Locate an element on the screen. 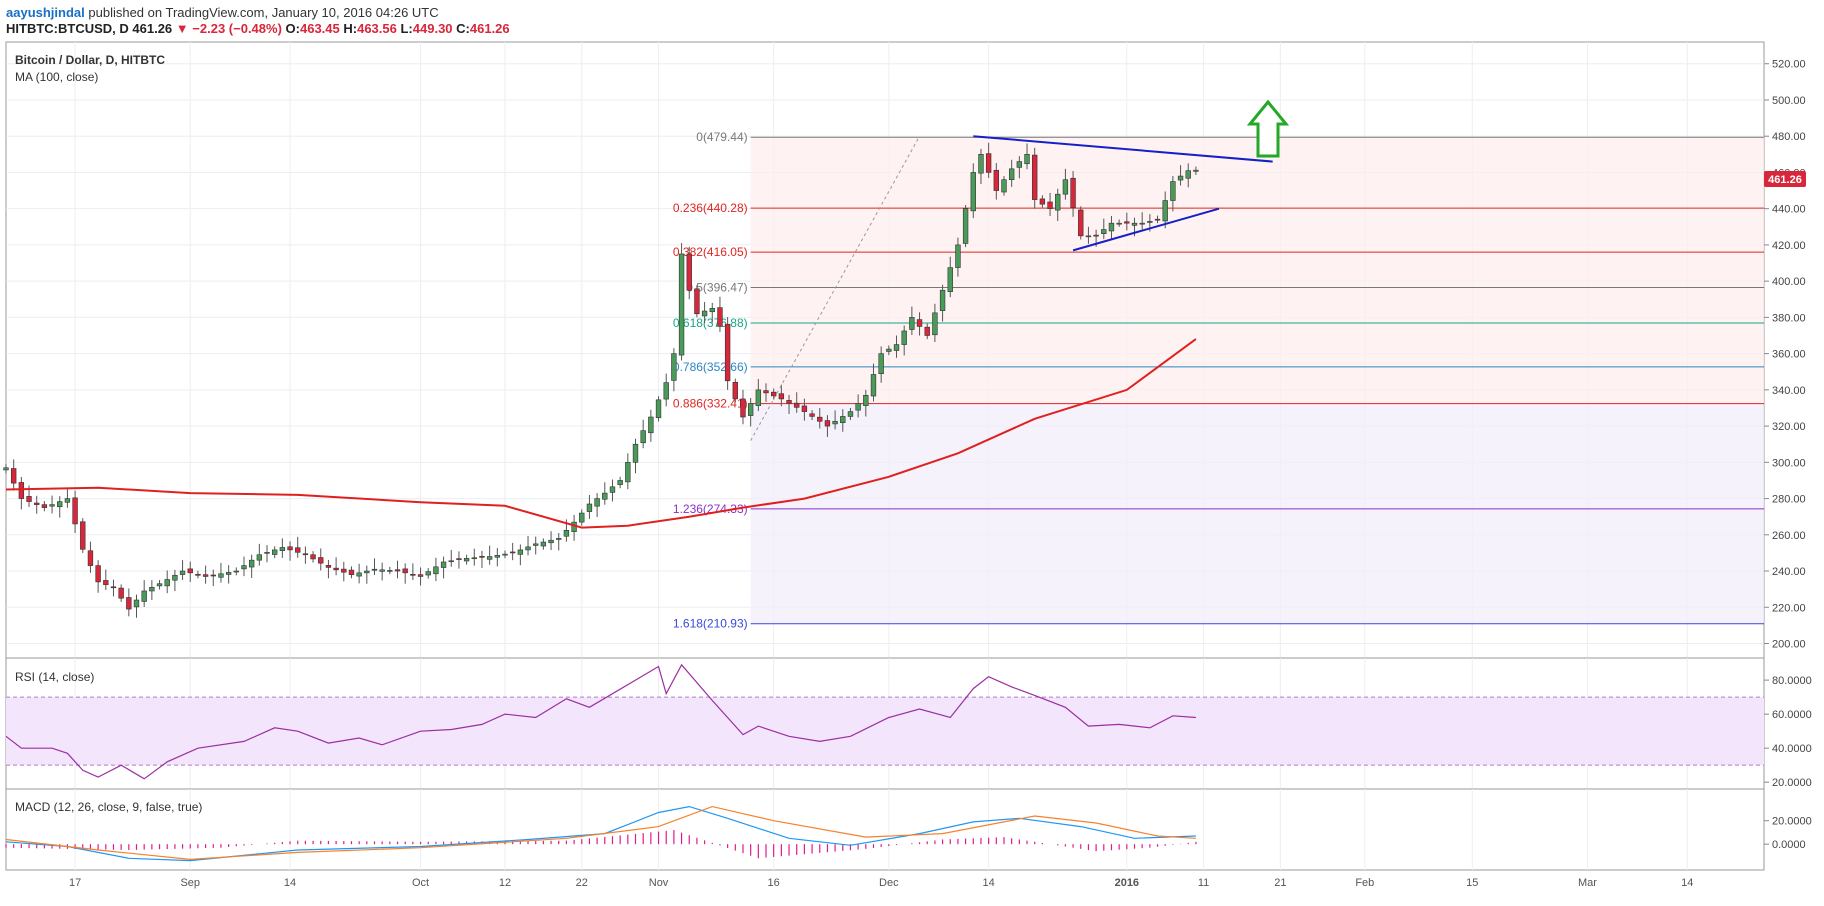 This screenshot has width=1824, height=906. macd-indicator-label: MACD (12, 26, close, 9, false, true) is located at coordinates (108, 807).